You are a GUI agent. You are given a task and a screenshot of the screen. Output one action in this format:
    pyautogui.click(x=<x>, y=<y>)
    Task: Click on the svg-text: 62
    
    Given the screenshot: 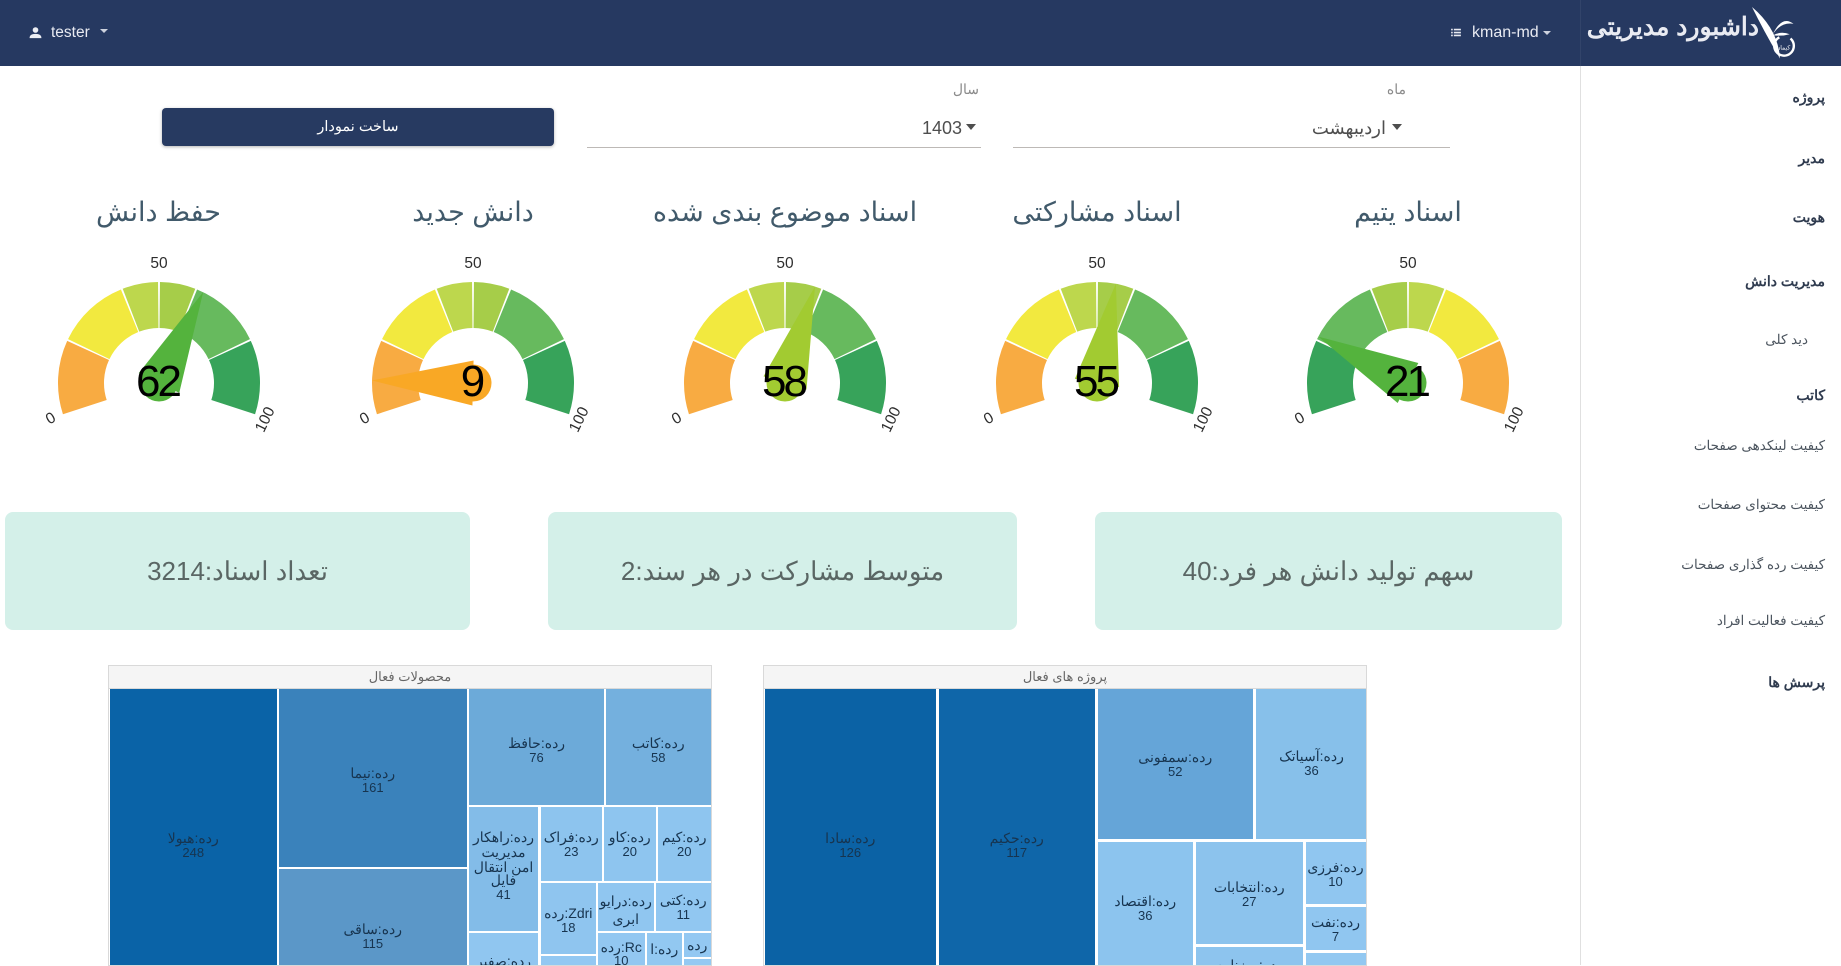 What is the action you would take?
    pyautogui.click(x=158, y=381)
    